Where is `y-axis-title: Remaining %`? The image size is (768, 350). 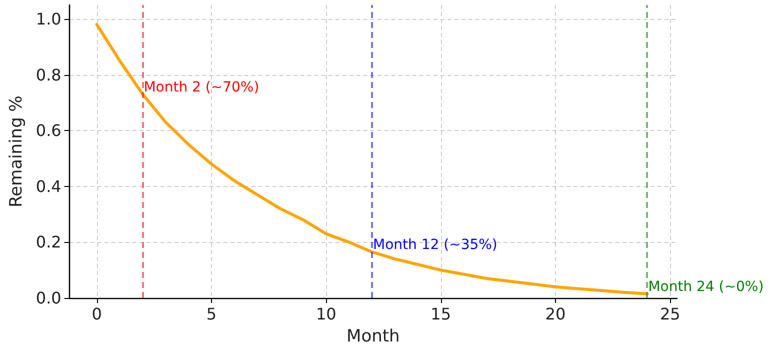 y-axis-title: Remaining % is located at coordinates (16, 152).